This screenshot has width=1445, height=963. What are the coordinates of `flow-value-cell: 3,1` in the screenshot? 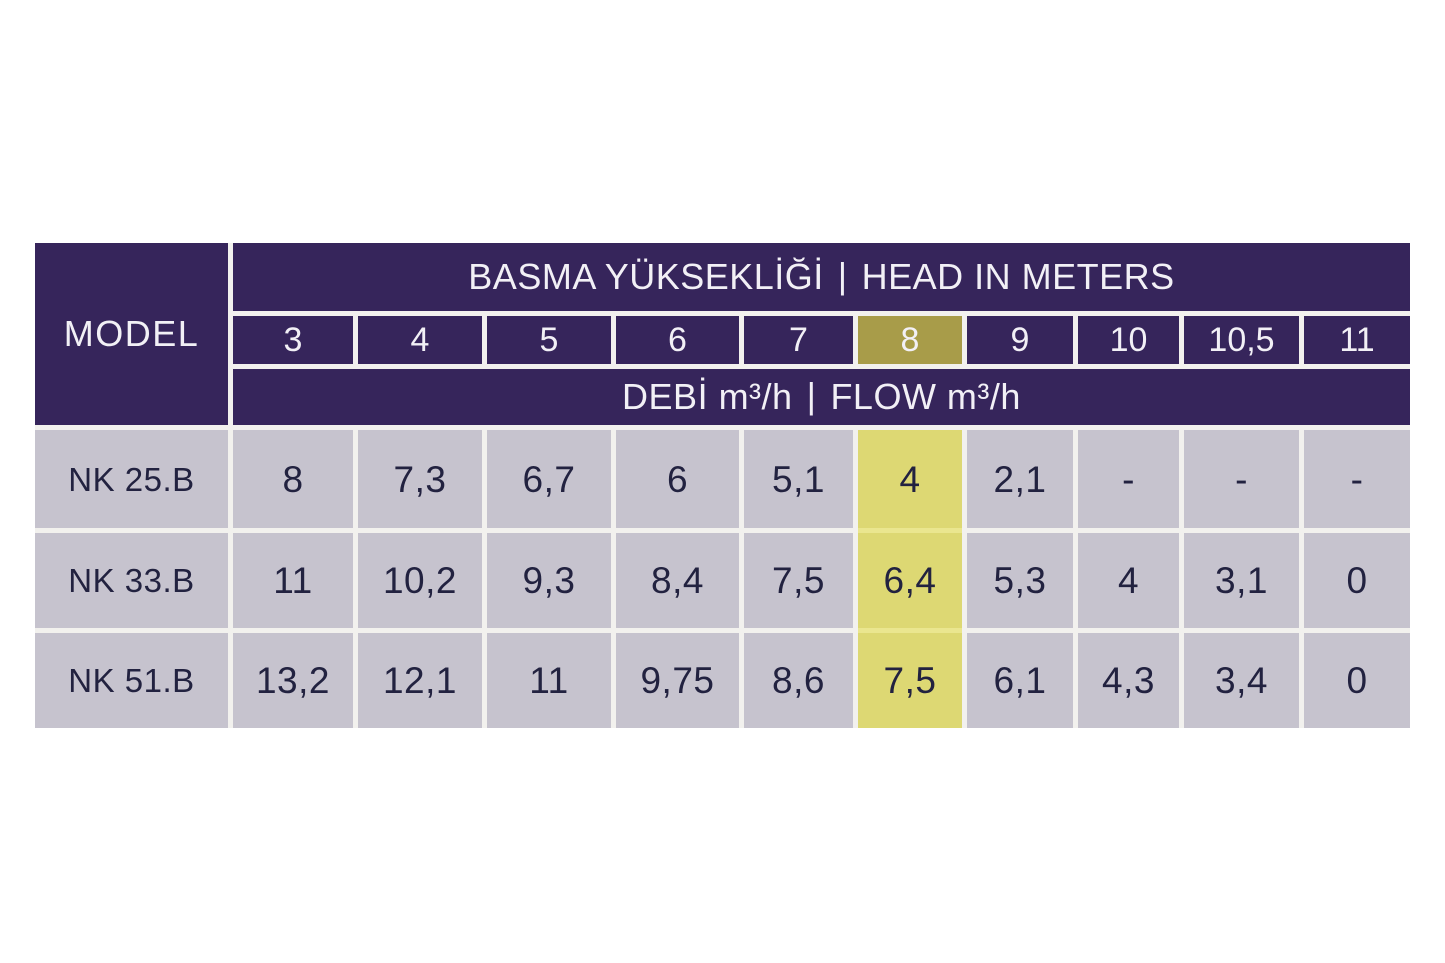 It's located at (1241, 580).